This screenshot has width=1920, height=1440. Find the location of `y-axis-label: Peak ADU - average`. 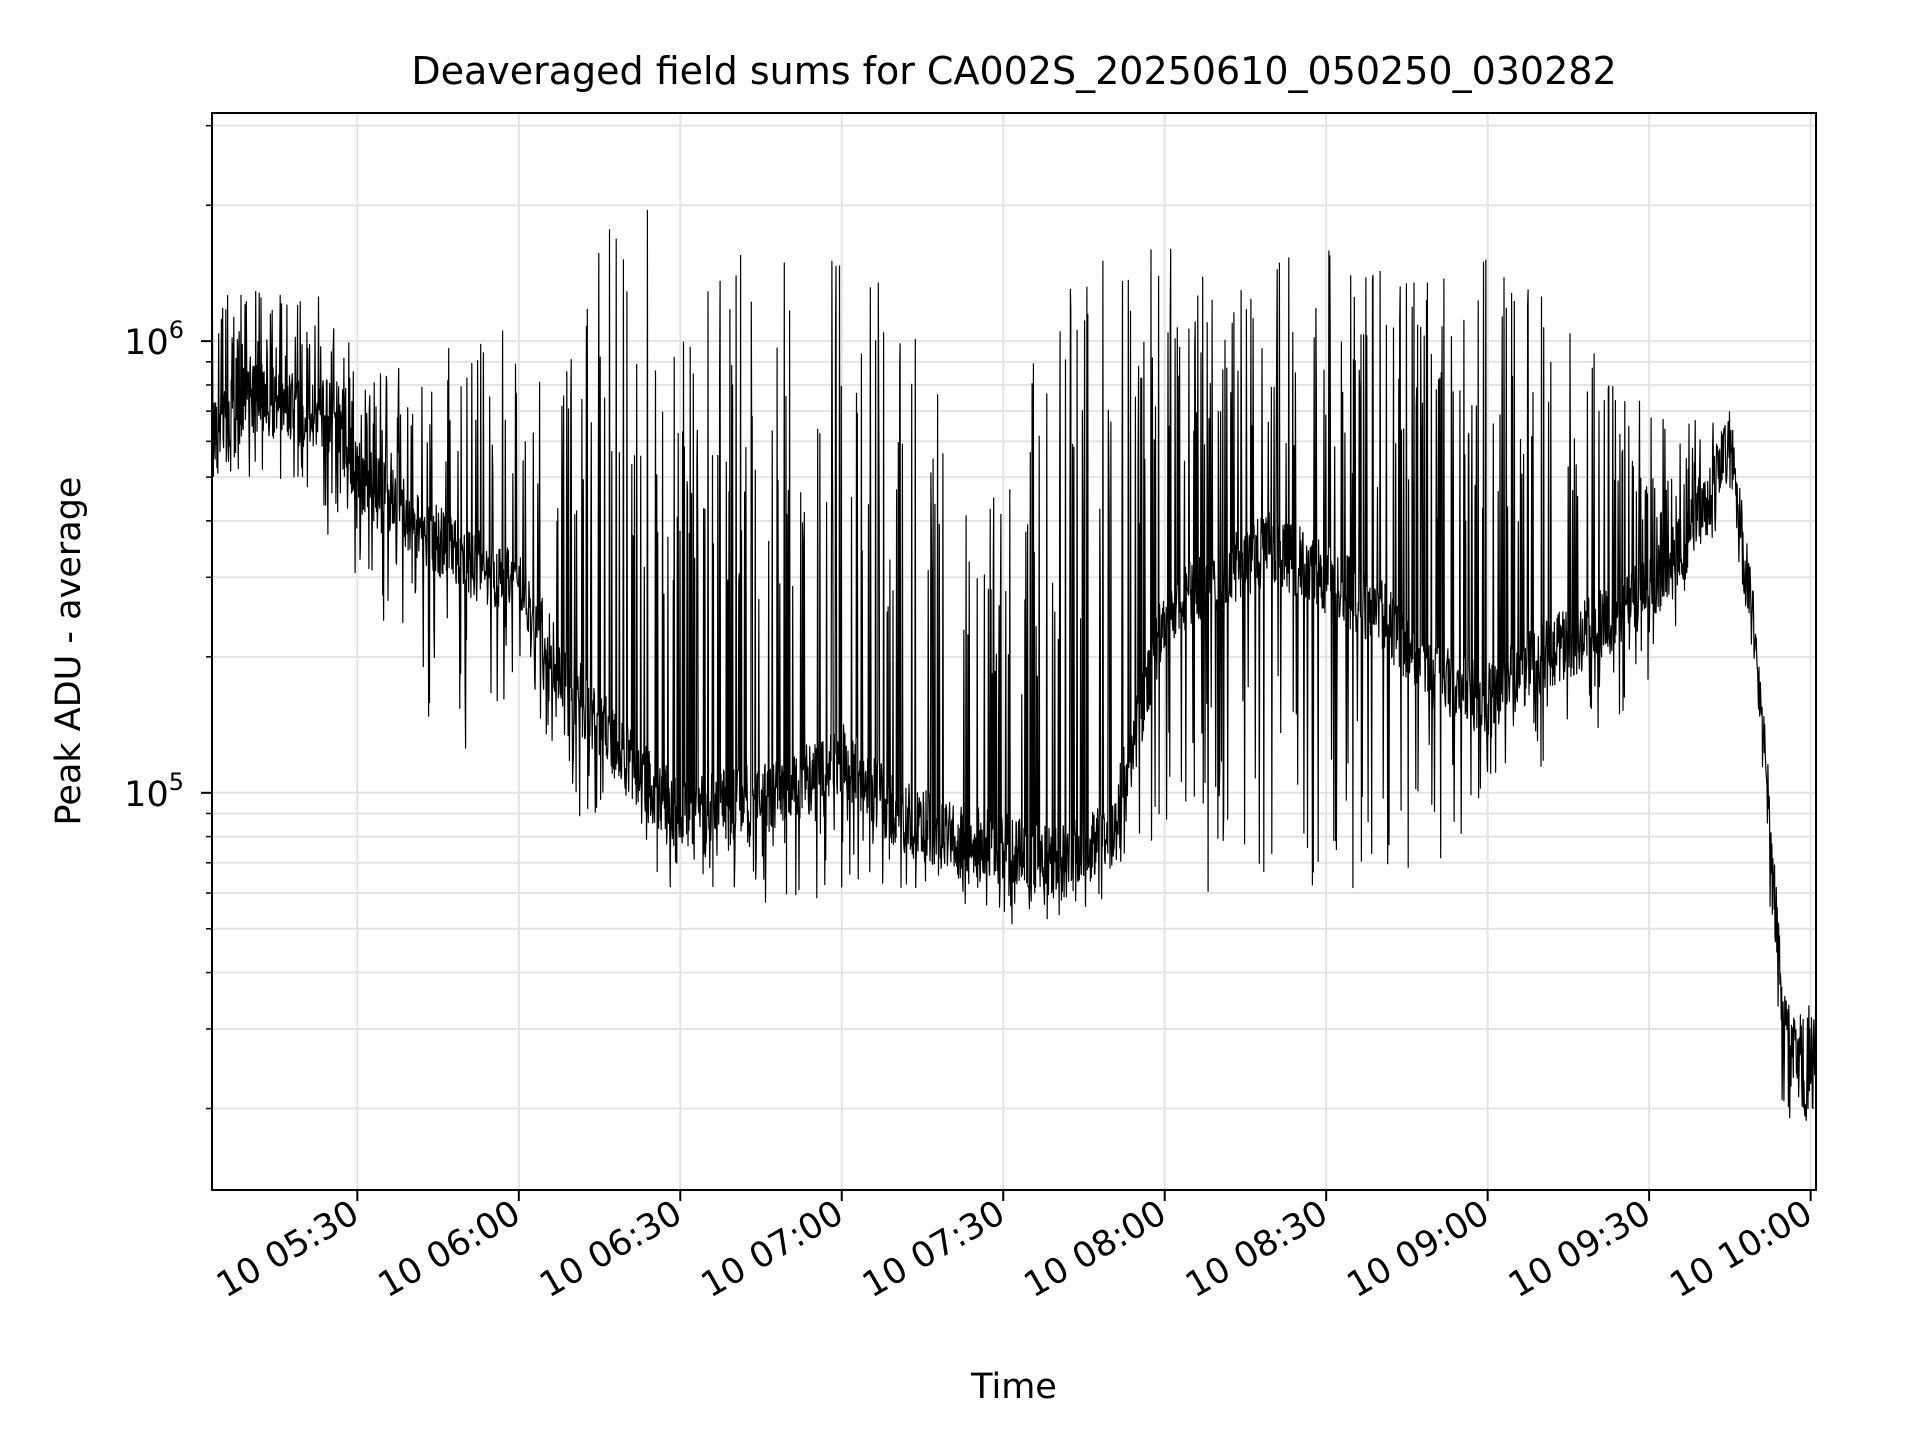

y-axis-label: Peak ADU - average is located at coordinates (69, 651).